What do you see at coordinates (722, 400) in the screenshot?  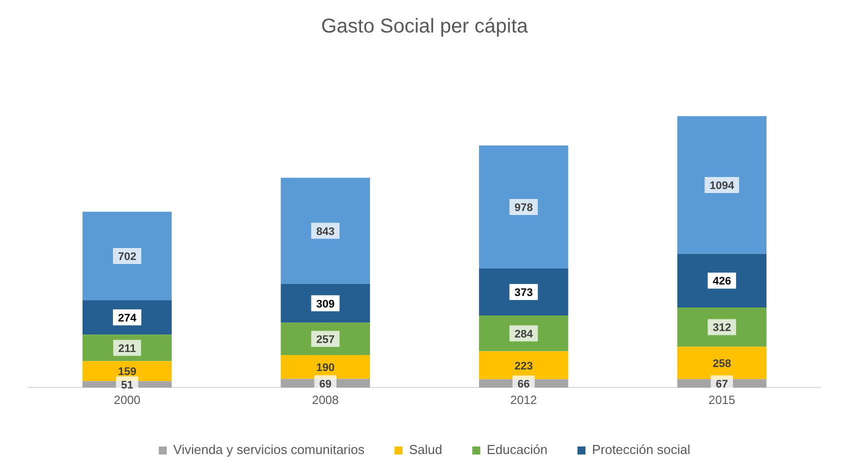 I see `x-tick-label: 2015` at bounding box center [722, 400].